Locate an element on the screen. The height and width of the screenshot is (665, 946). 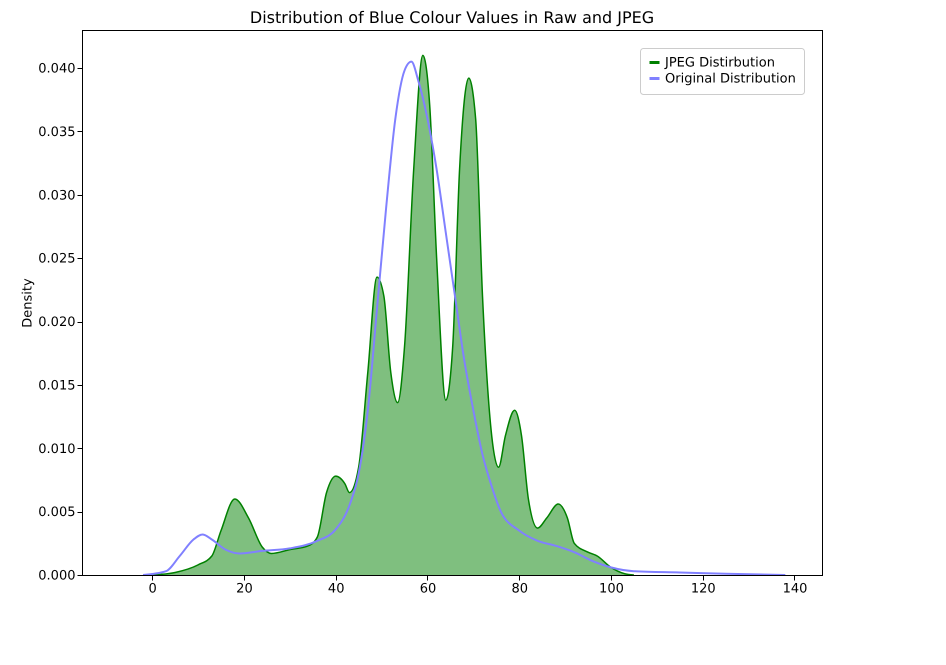
x-tick-label: 80 is located at coordinates (519, 589).